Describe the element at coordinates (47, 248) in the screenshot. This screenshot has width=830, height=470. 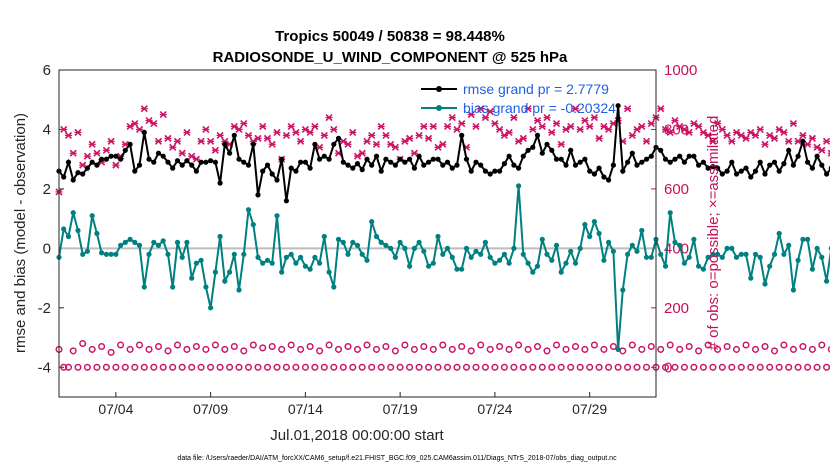
I see `left-tick-label: 0` at that location.